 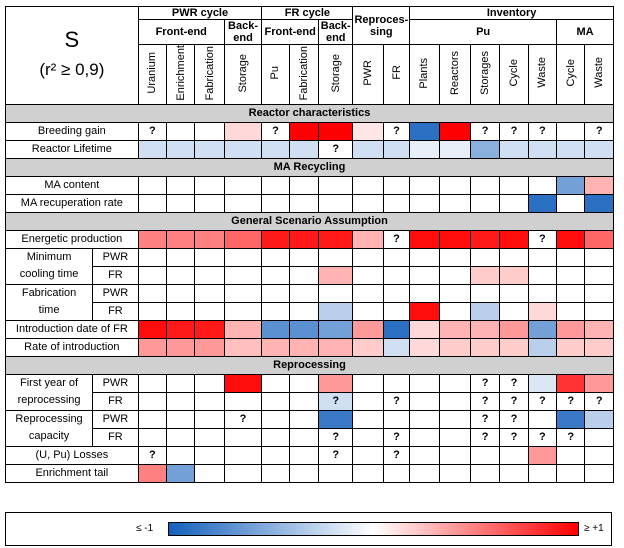 What do you see at coordinates (181, 32) in the screenshot?
I see `subgroup-front-end: Front-end` at bounding box center [181, 32].